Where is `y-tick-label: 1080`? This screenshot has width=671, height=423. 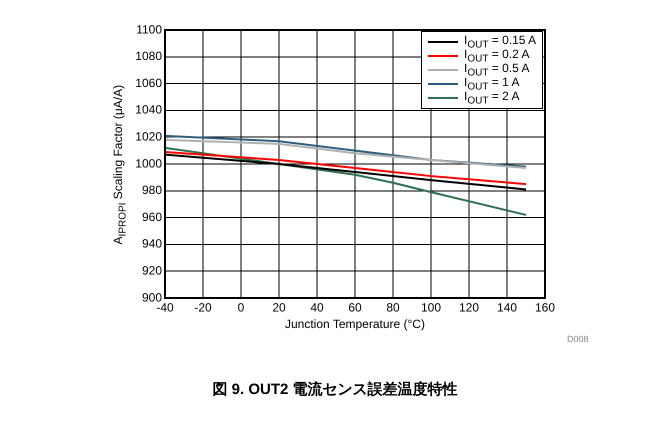
y-tick-label: 1080 is located at coordinates (148, 56).